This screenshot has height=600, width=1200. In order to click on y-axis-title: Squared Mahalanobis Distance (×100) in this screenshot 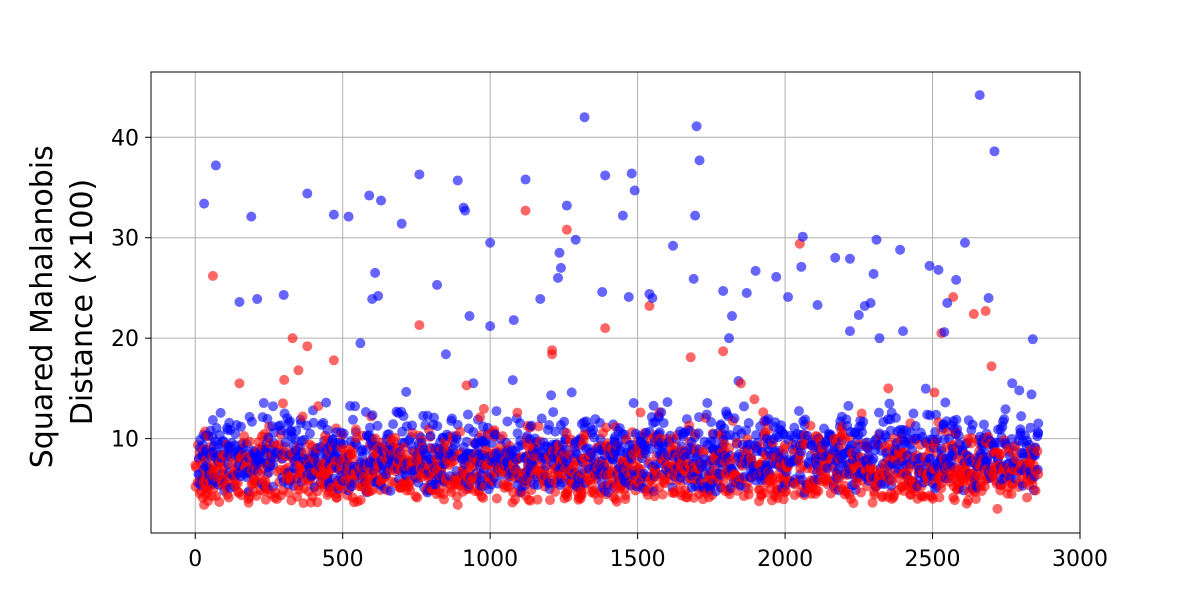, I will do `click(62, 302)`.